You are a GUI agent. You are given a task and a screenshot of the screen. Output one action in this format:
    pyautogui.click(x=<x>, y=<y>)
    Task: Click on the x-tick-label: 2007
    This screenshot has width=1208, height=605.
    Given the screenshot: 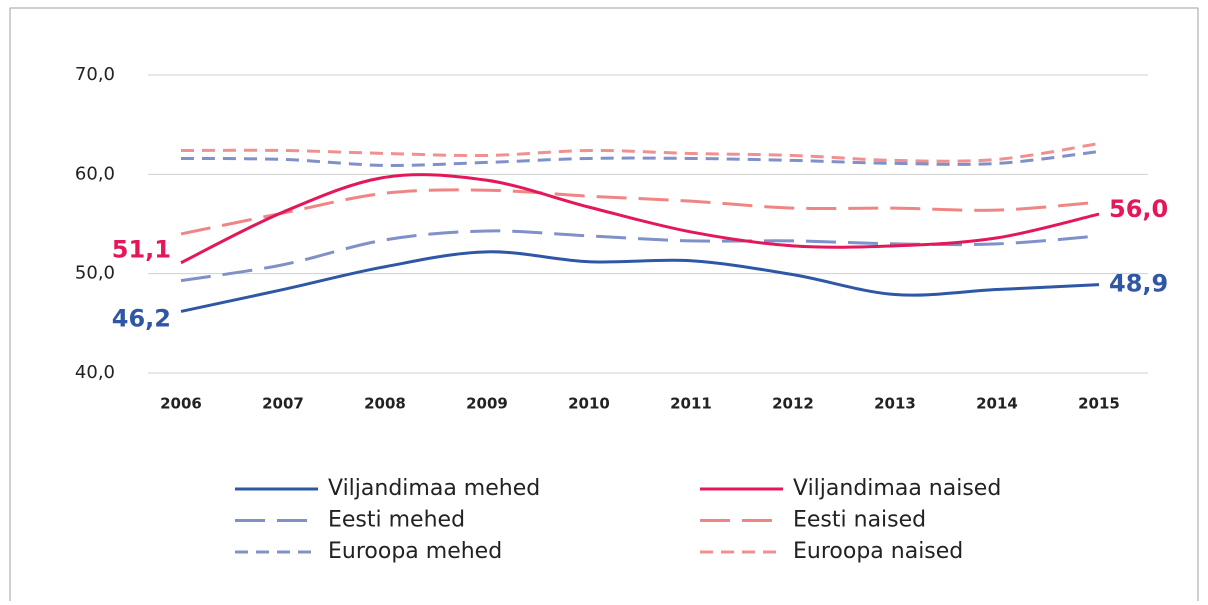 What is the action you would take?
    pyautogui.click(x=283, y=404)
    